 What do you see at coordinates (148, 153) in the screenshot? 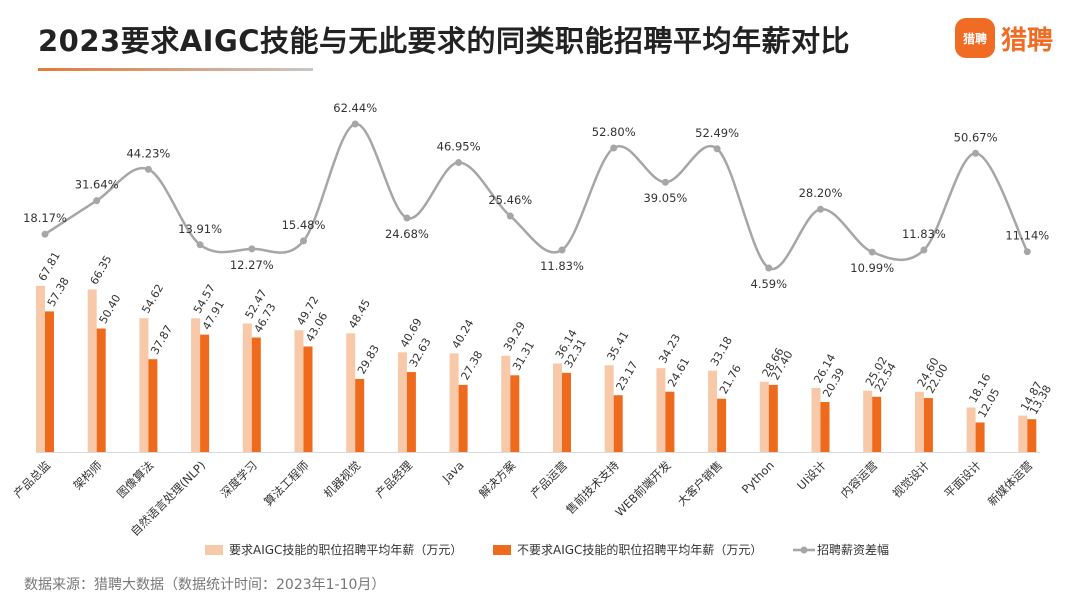
I see `salary-gap-label: 44.23%` at bounding box center [148, 153].